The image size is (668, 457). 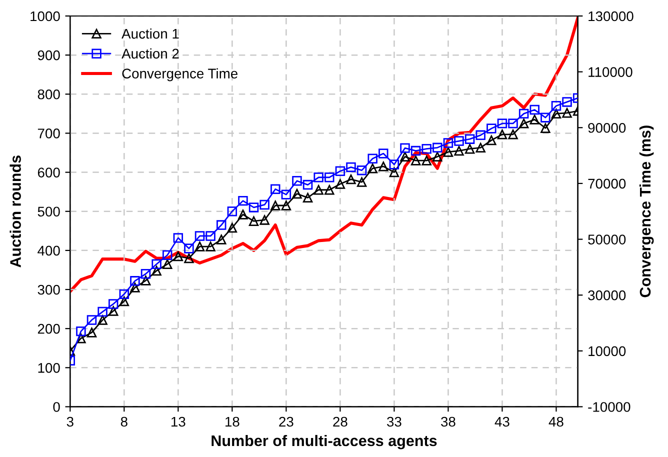 I want to click on x-tick-label: 13, so click(x=178, y=421).